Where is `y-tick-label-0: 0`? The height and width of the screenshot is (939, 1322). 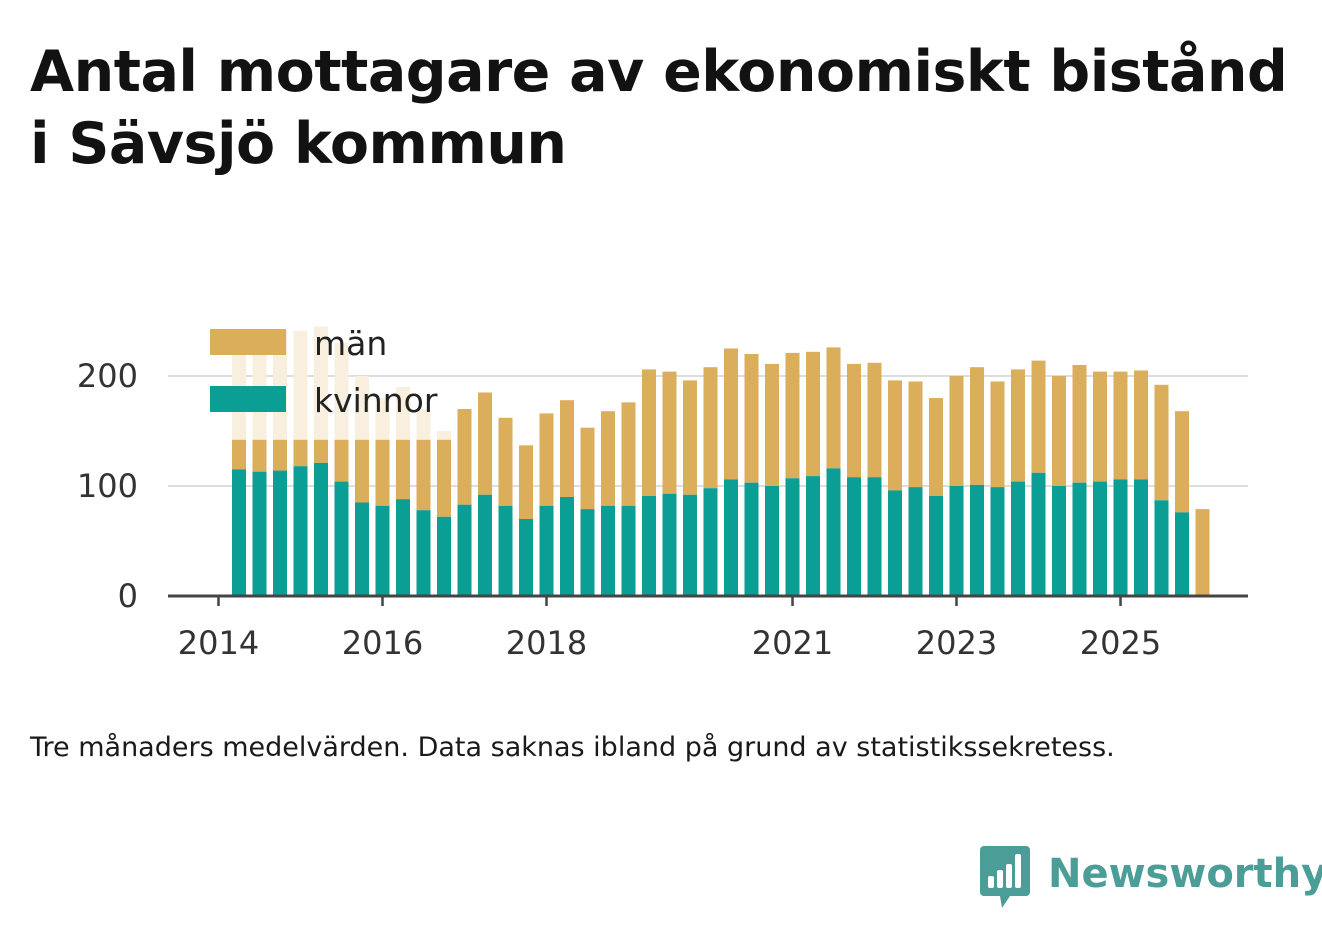 y-tick-label-0: 0 is located at coordinates (128, 596).